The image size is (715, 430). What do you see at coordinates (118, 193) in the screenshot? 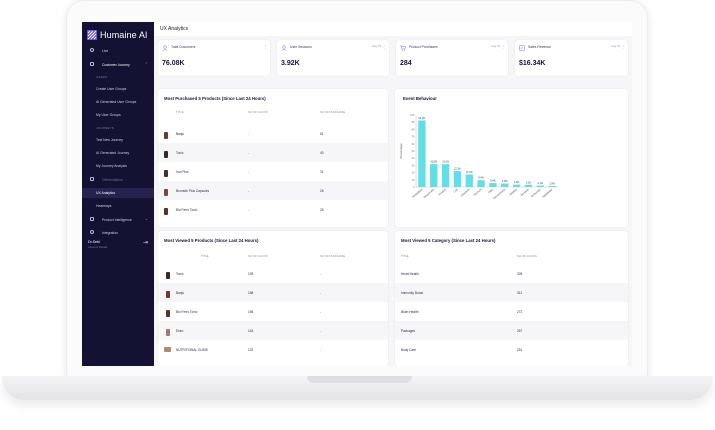
I see `nav-active-highlight` at bounding box center [118, 193].